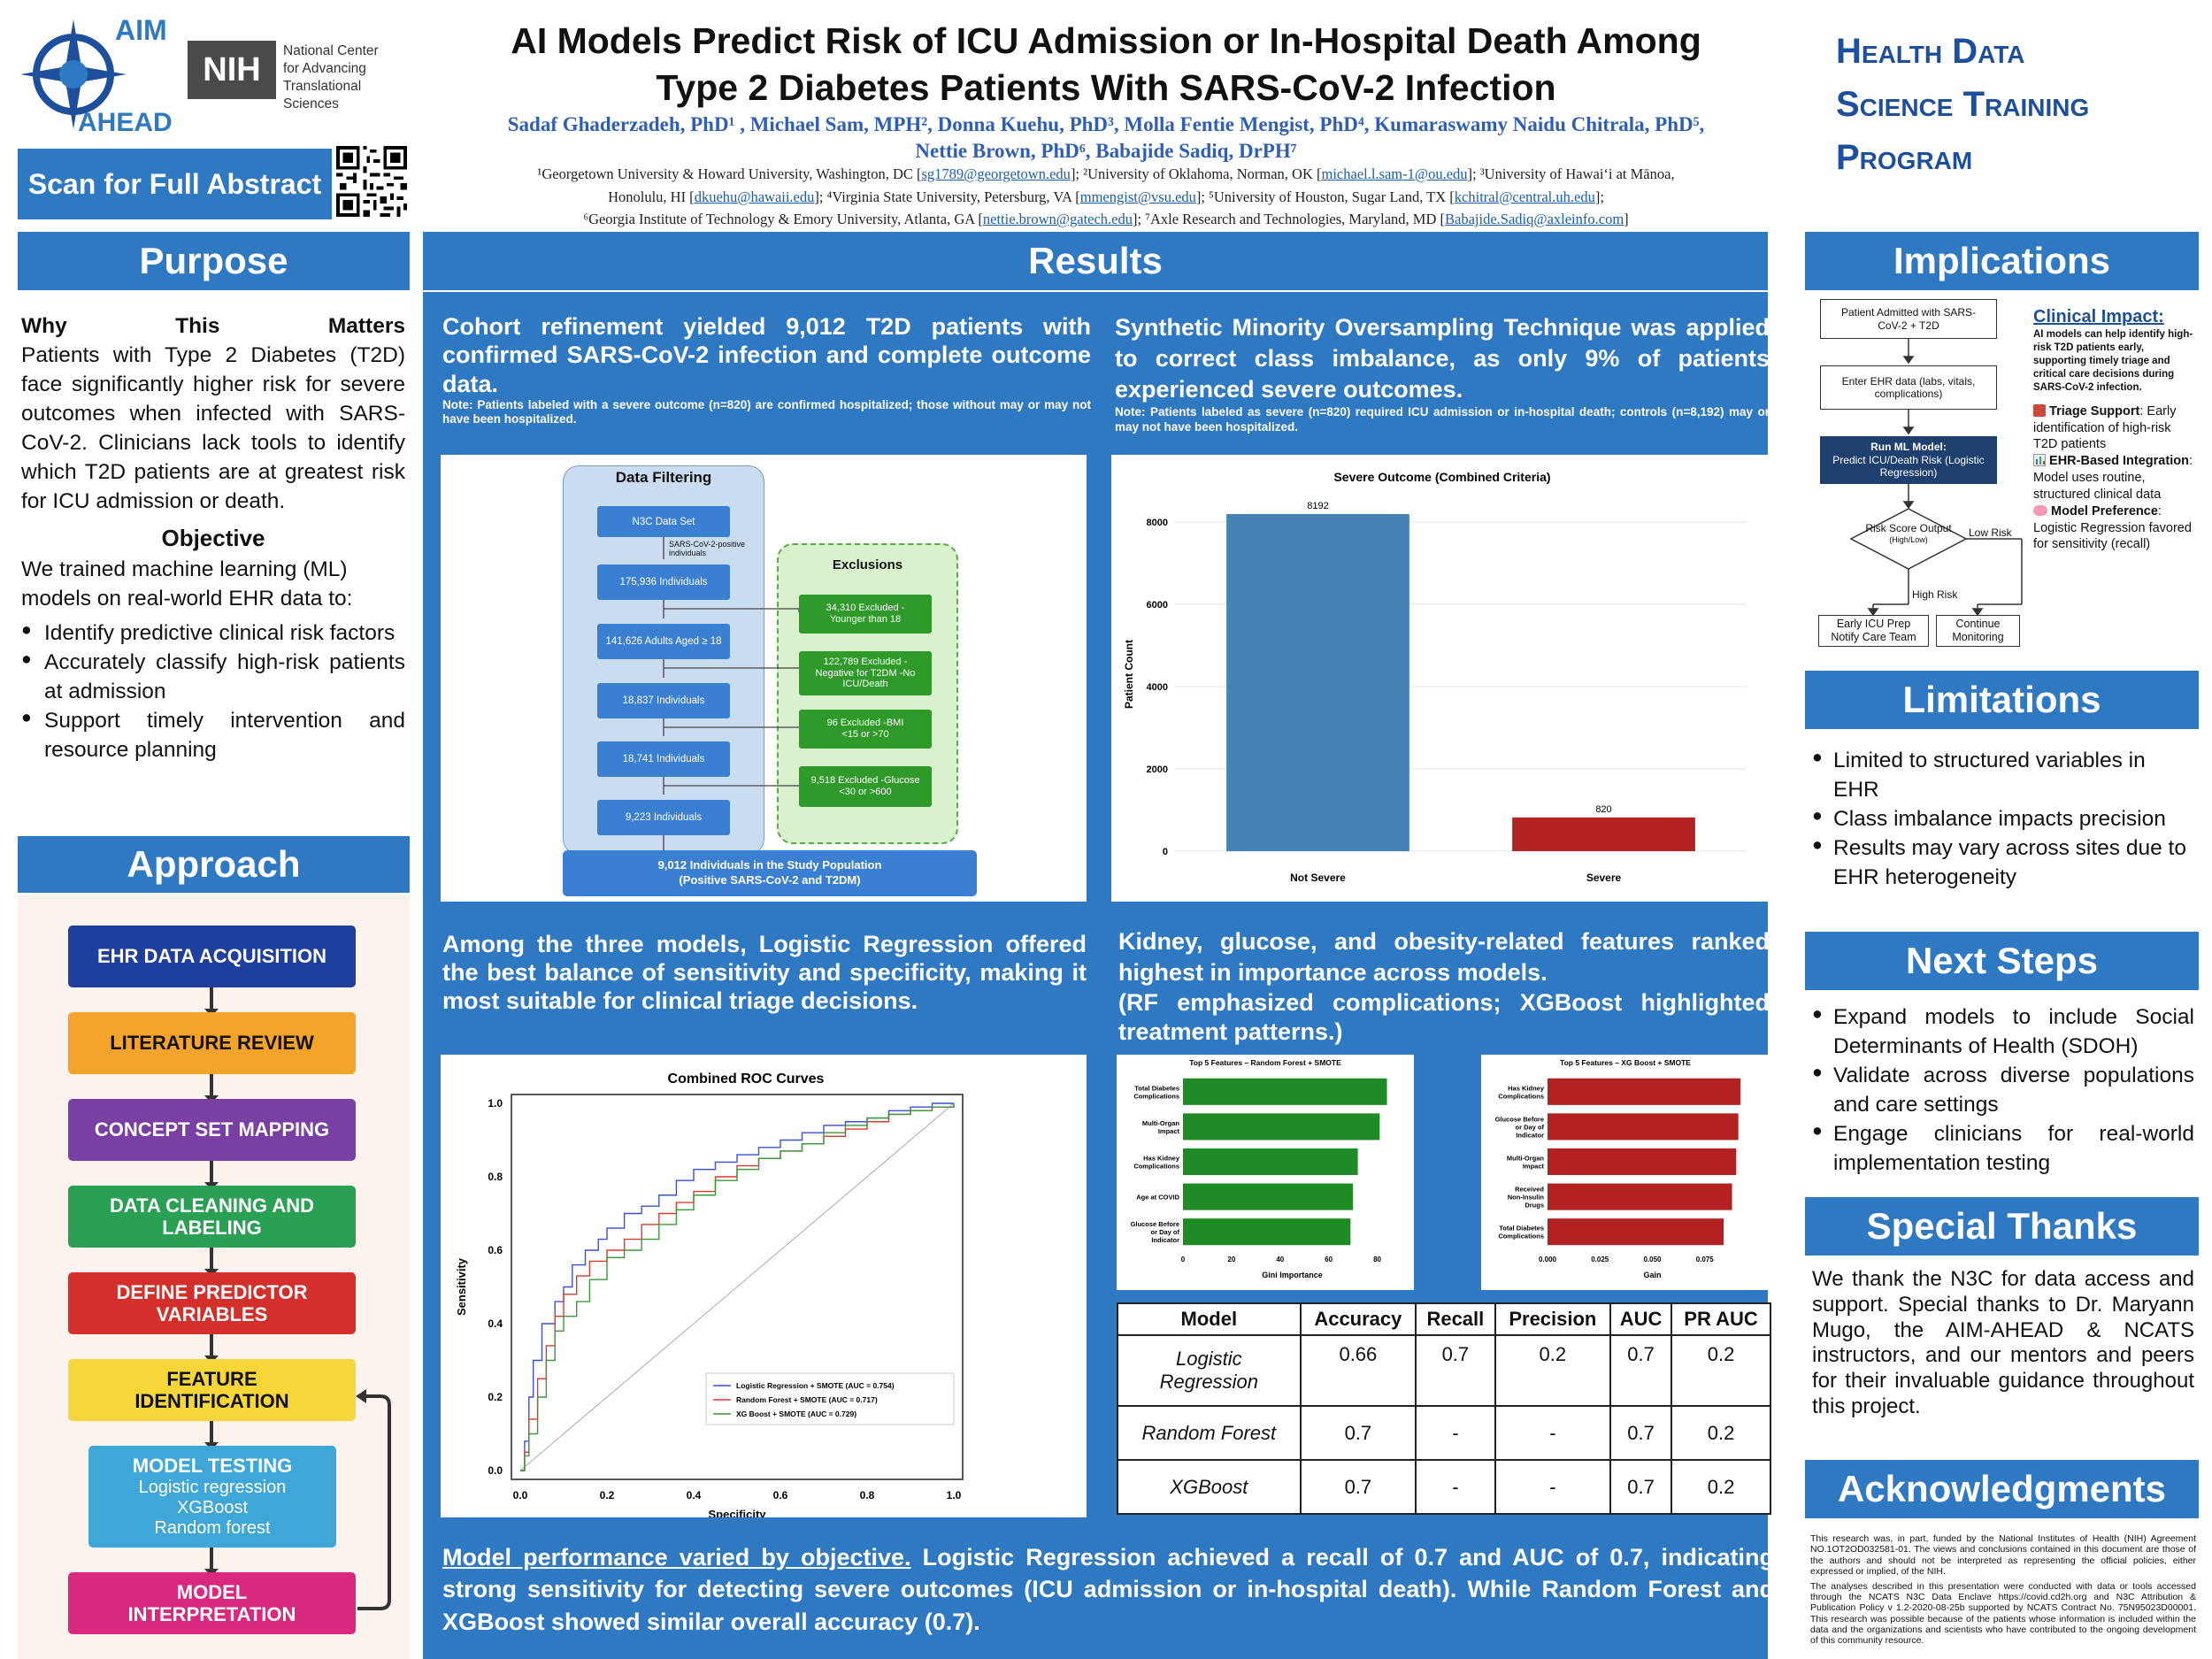  Describe the element at coordinates (2003, 775) in the screenshot. I see `limitation-item: Limited to structured variables in EHR` at that location.